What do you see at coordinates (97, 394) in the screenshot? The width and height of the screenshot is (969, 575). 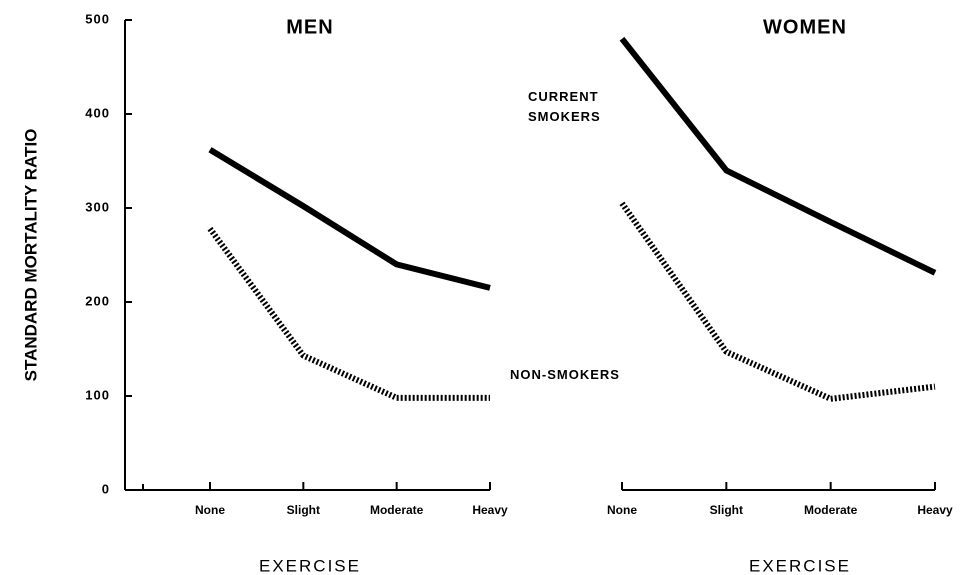 I see `y-tick-label: 100` at bounding box center [97, 394].